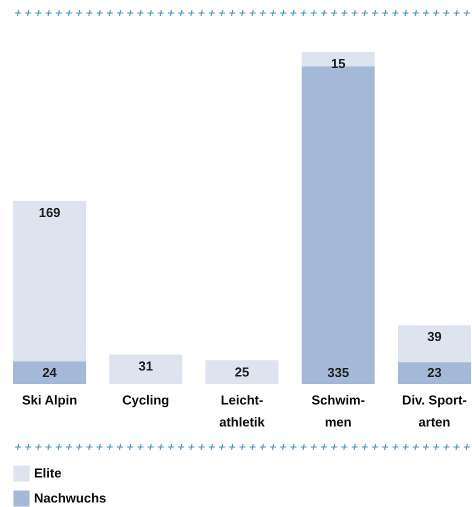 Image resolution: width=472 pixels, height=507 pixels. What do you see at coordinates (146, 400) in the screenshot?
I see `x-tick-label: Cycling` at bounding box center [146, 400].